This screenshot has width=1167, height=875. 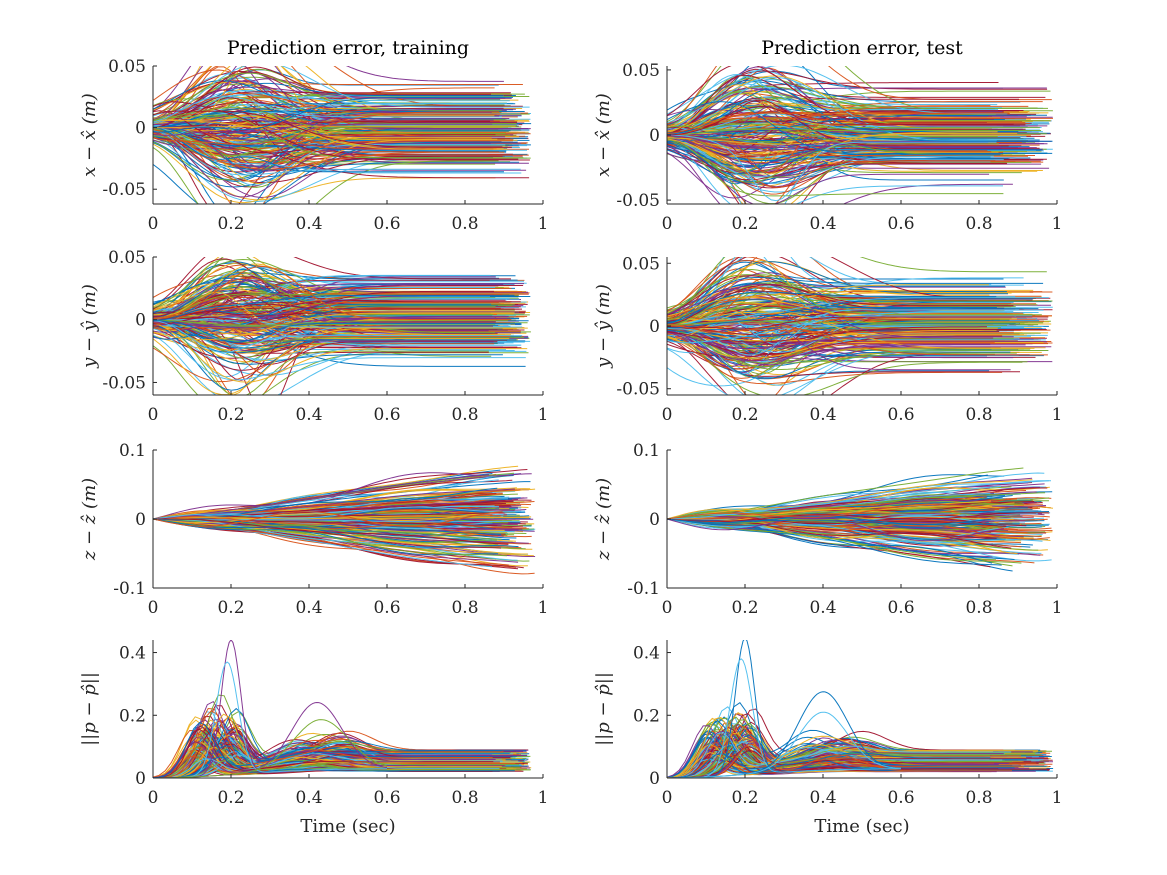 I want to click on x-axis-label: Time (sec), so click(x=861, y=826).